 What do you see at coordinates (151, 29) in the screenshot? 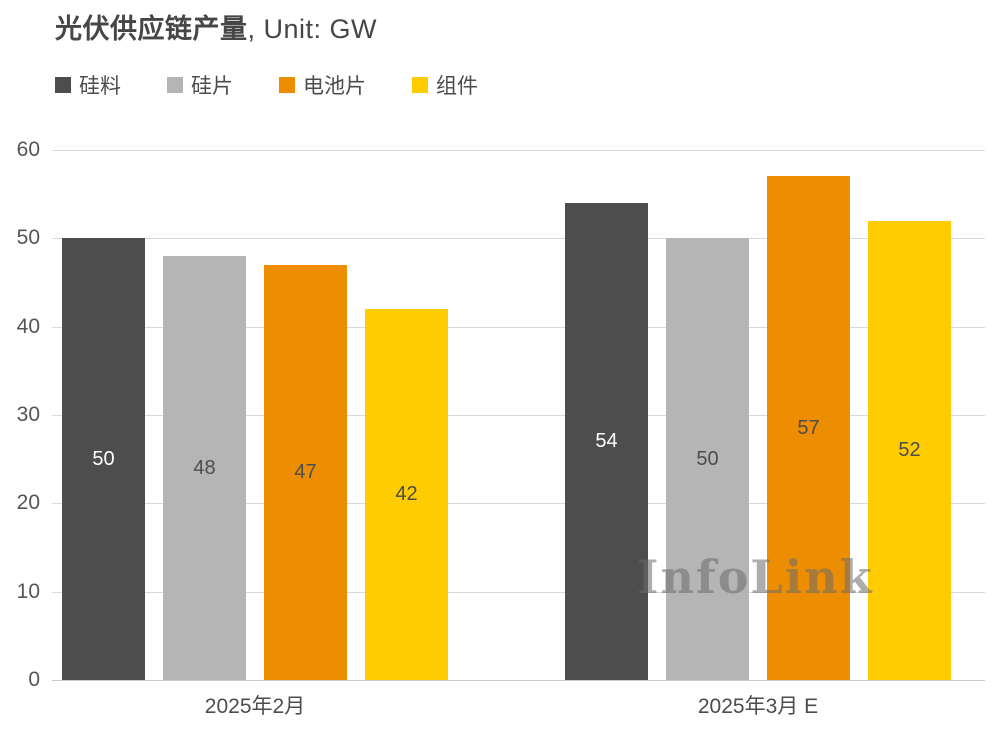
I see `chart-title-text: 光伏供应链产量` at bounding box center [151, 29].